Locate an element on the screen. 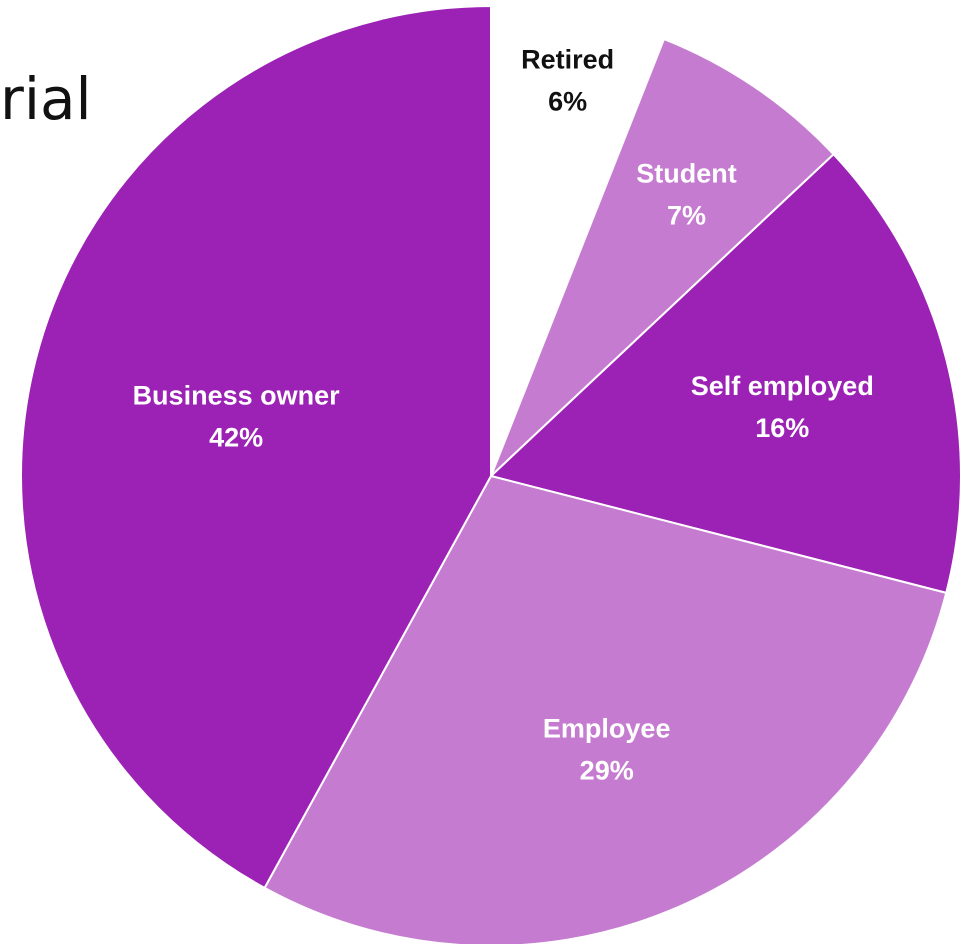 The image size is (972, 944). slice-percent-student: 7% is located at coordinates (686, 215).